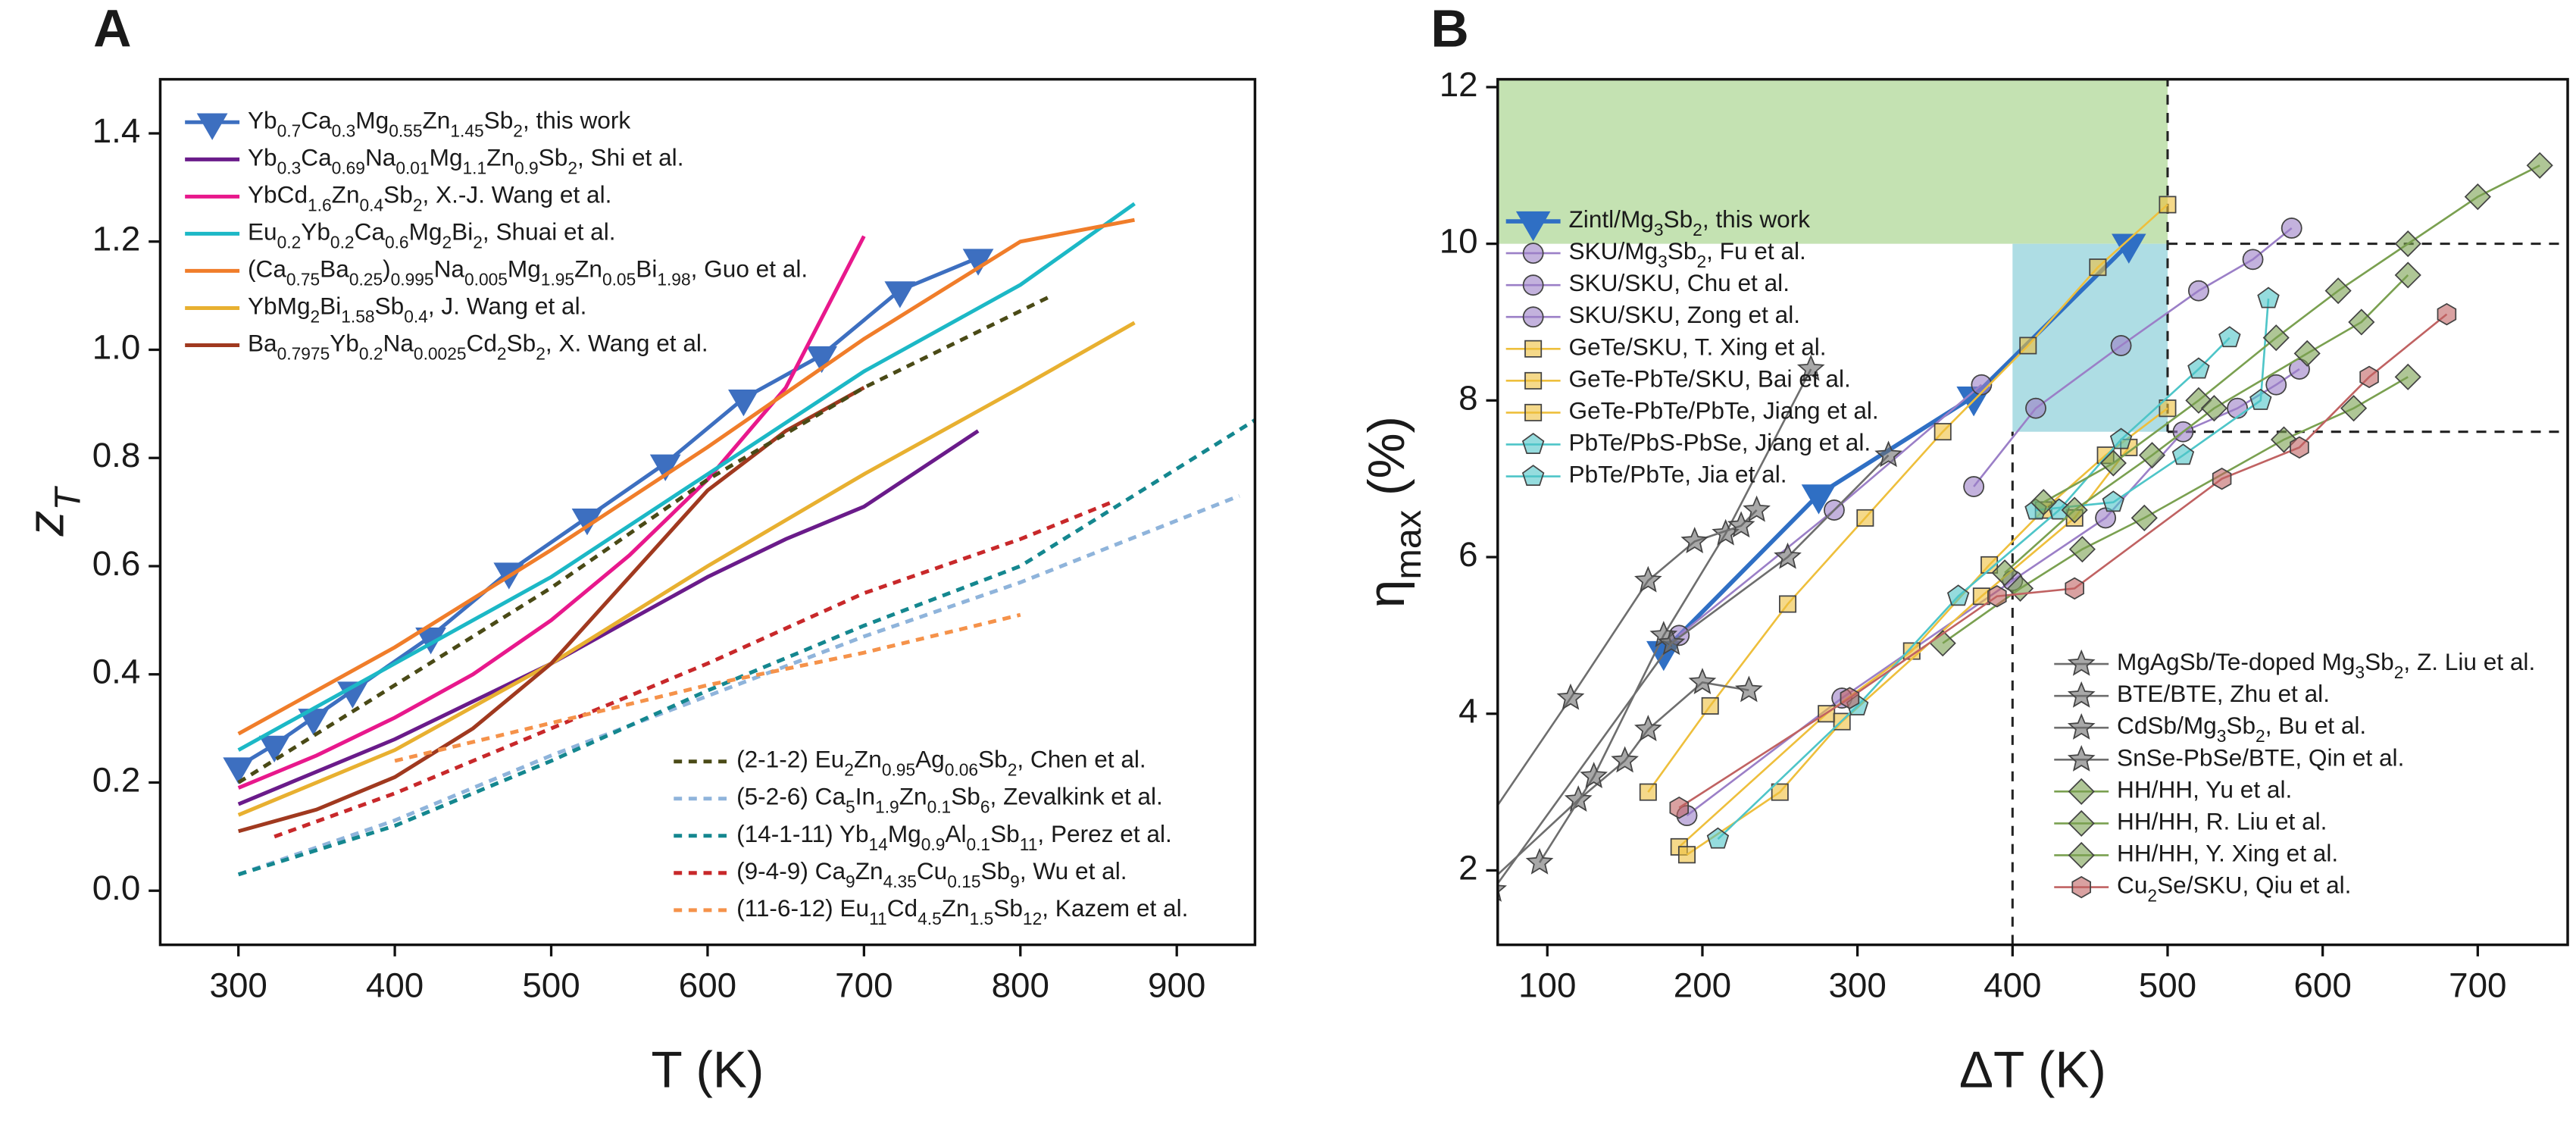 The width and height of the screenshot is (2576, 1127). What do you see at coordinates (932, 874) in the screenshot?
I see `legend-label: (9-4-9) Ca9Zn4.35Cu0.15Sb9, Wu et al.` at bounding box center [932, 874].